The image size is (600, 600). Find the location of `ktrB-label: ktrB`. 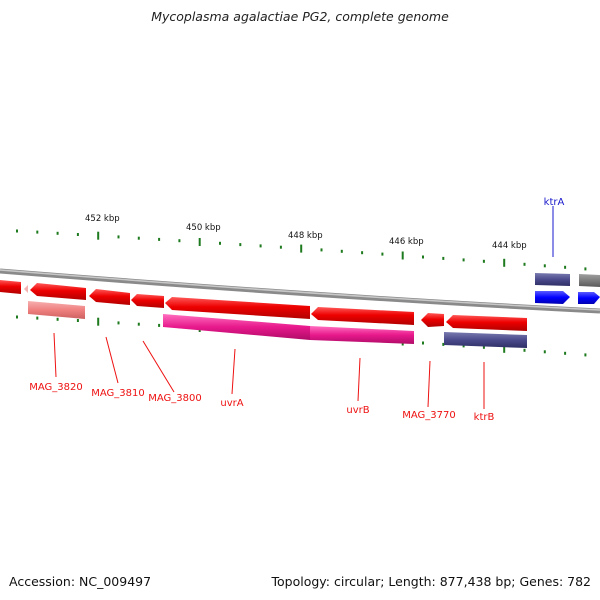

ktrB-label: ktrB is located at coordinates (484, 417).